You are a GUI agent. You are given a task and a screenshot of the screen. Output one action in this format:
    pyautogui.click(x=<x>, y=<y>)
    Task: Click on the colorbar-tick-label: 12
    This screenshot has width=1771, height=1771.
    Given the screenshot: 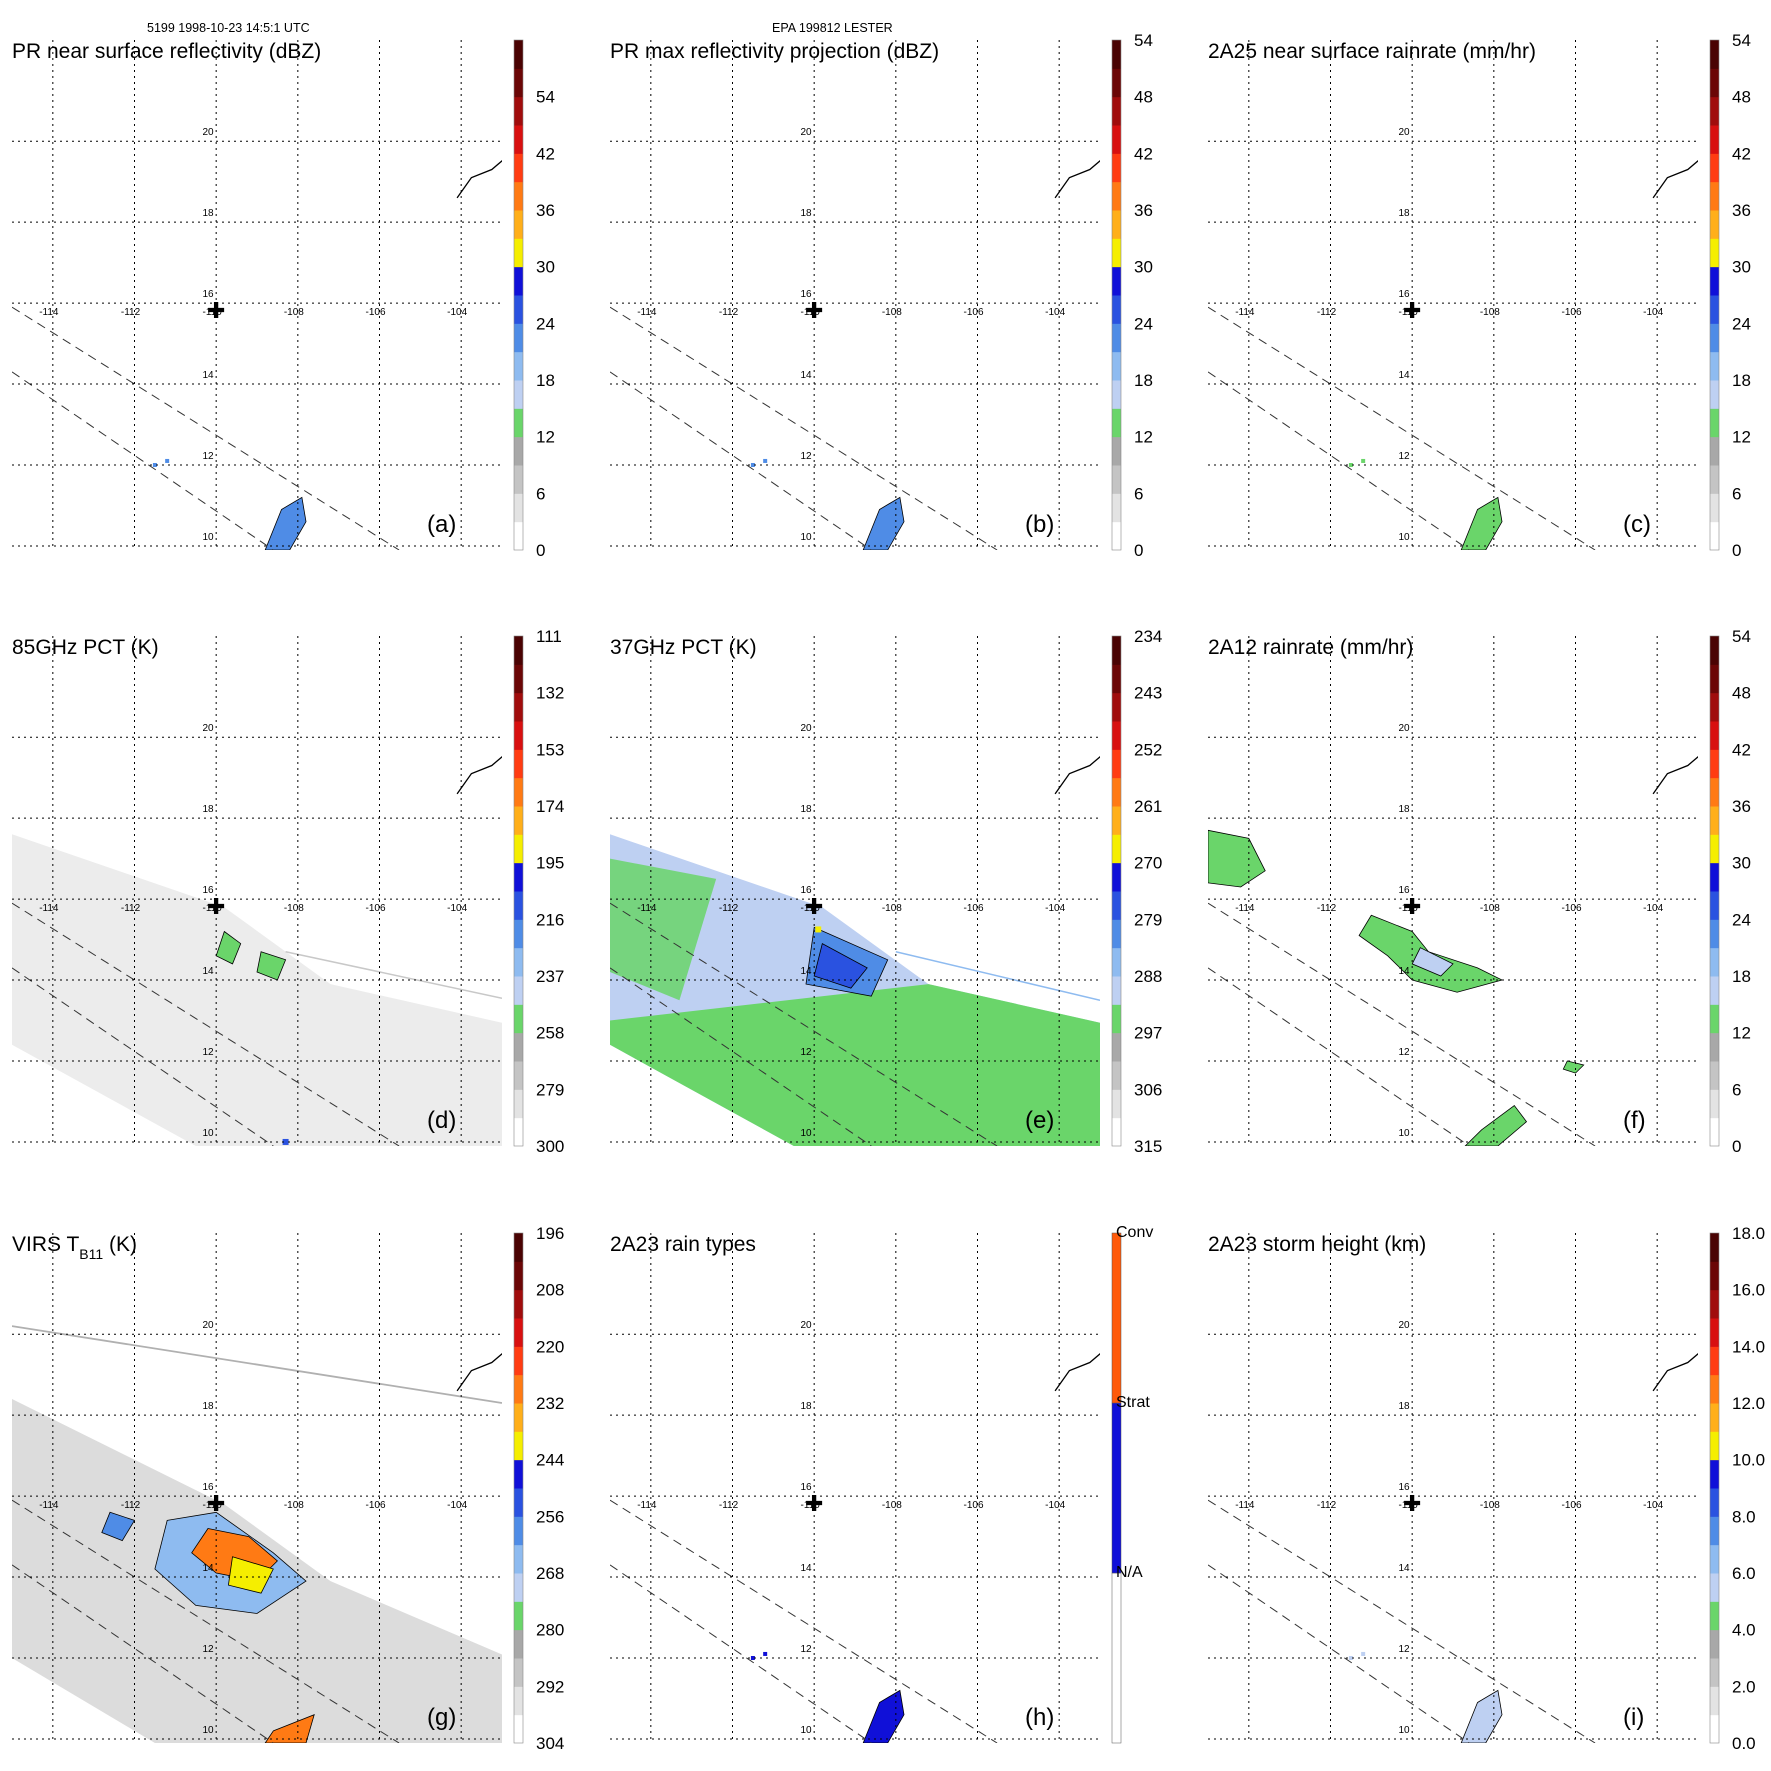 What is the action you would take?
    pyautogui.click(x=1741, y=1033)
    